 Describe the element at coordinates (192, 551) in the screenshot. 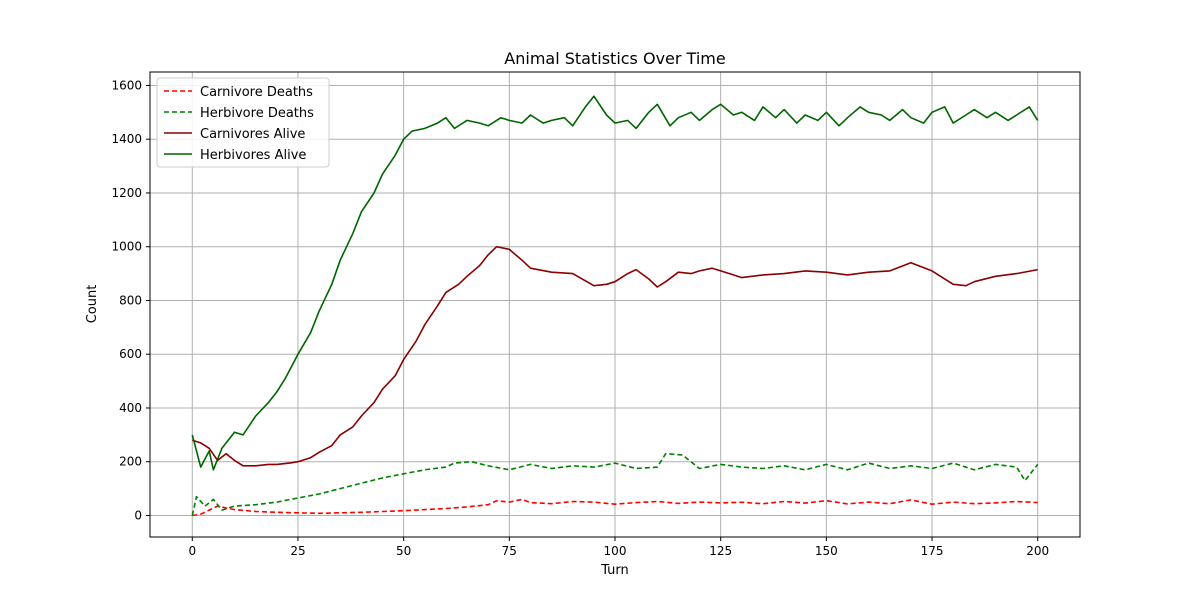

I see `x-tick-label: 0` at that location.